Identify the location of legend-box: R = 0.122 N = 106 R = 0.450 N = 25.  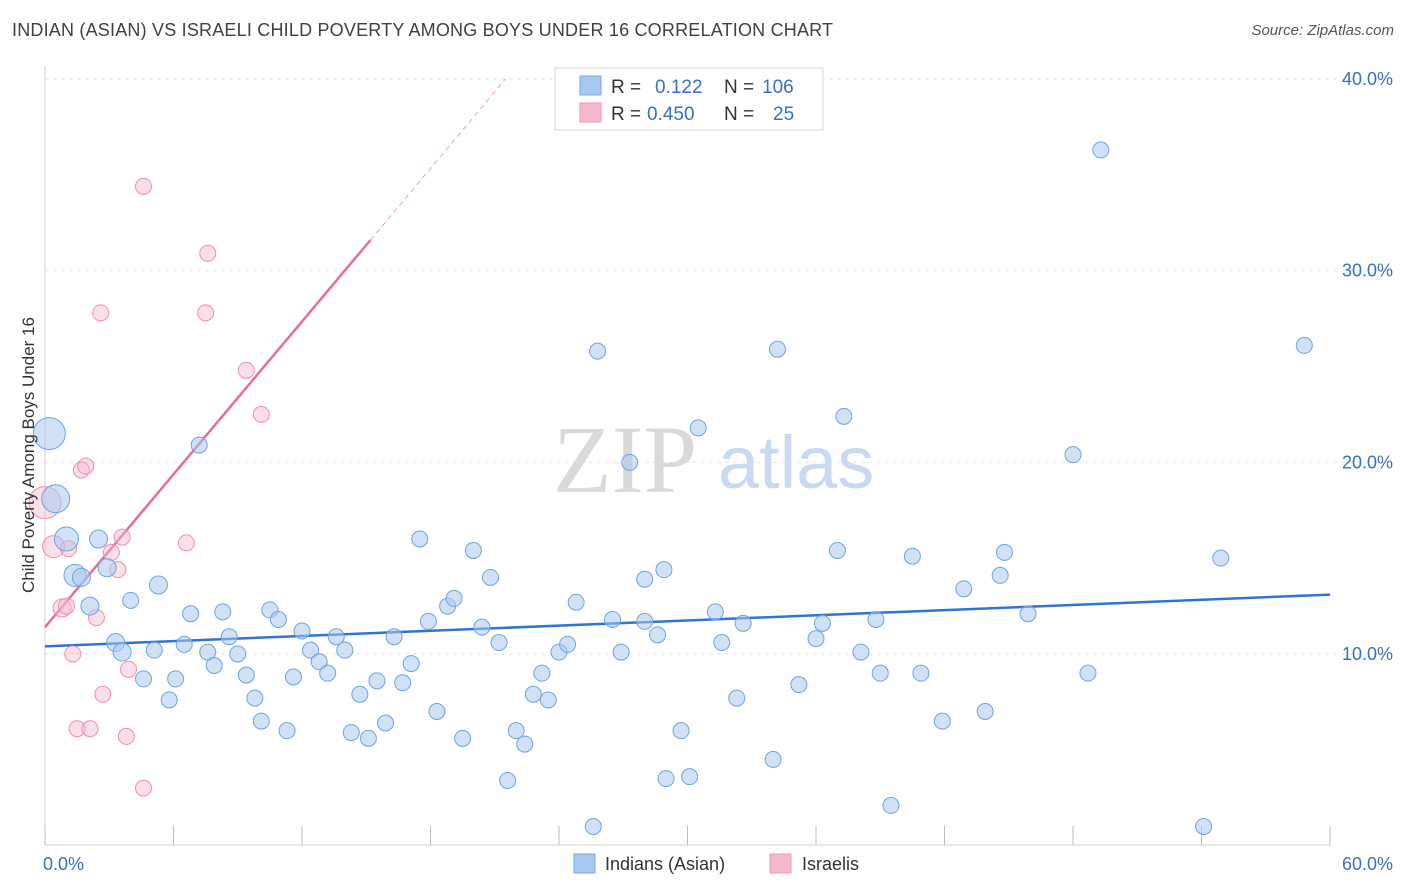
(689, 99).